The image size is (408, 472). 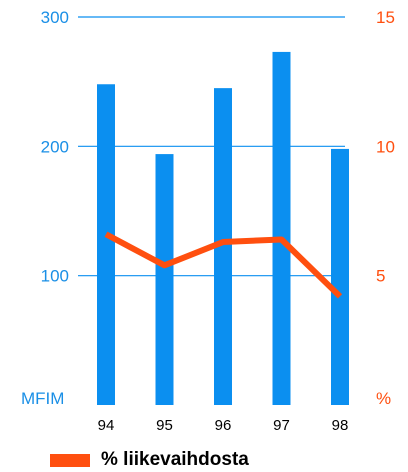 I want to click on right-axis-ticks: 5 10 15, so click(x=385, y=147).